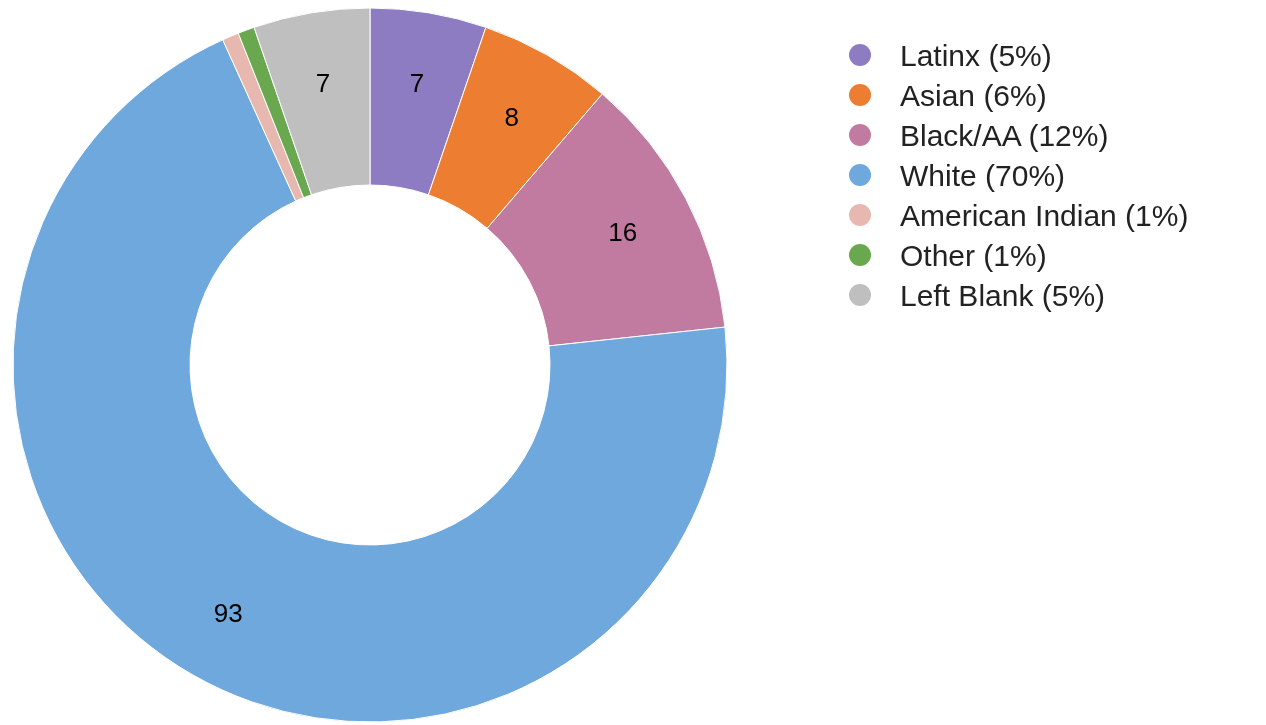 Image resolution: width=1266 pixels, height=725 pixels. What do you see at coordinates (623, 232) in the screenshot?
I see `data-label: 16` at bounding box center [623, 232].